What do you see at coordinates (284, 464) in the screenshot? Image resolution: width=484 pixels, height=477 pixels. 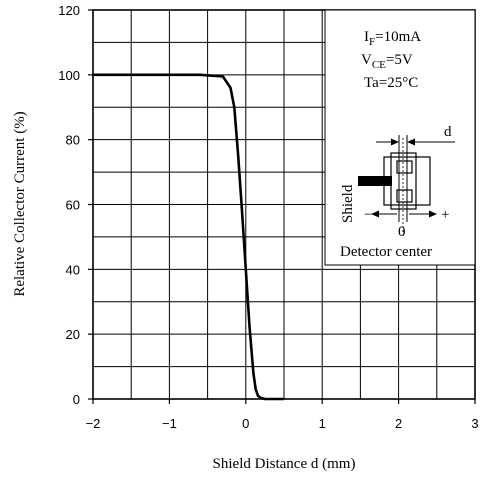 I see `x-axis-label: Shield Distance d (mm)` at bounding box center [284, 464].